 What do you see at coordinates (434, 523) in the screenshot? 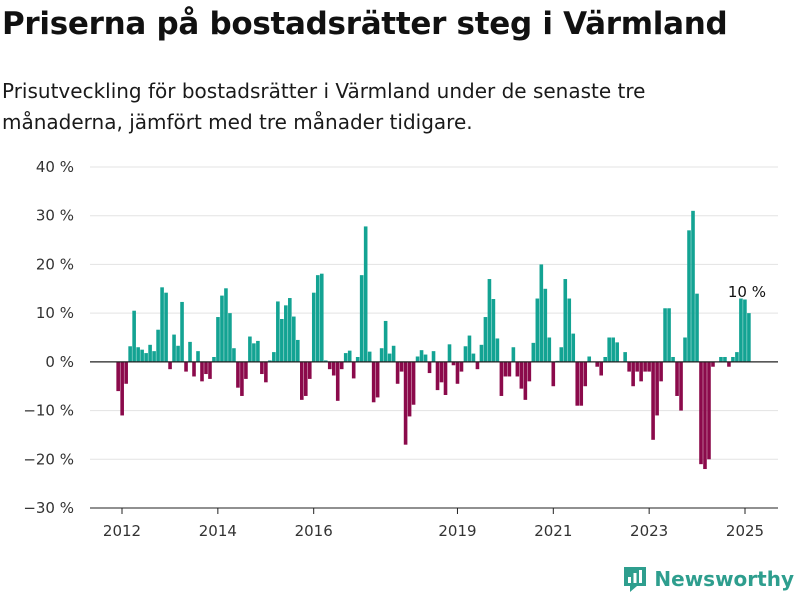
I see `x-axis: 2012 2014 2016 2019 2021 2023 2025` at bounding box center [434, 523].